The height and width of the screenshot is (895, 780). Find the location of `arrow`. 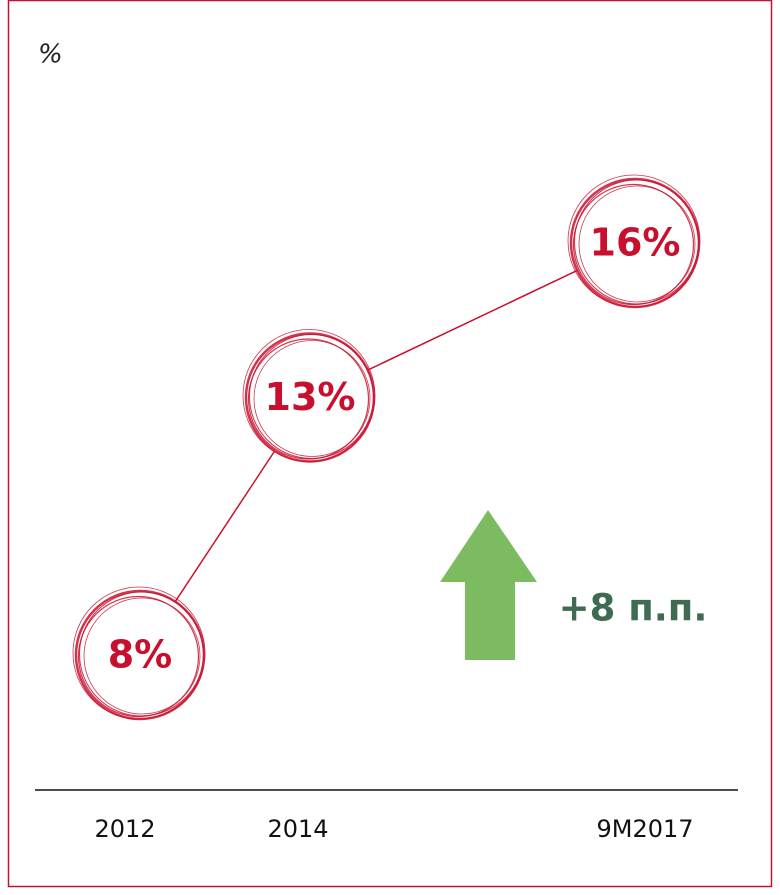

arrow is located at coordinates (488, 585).